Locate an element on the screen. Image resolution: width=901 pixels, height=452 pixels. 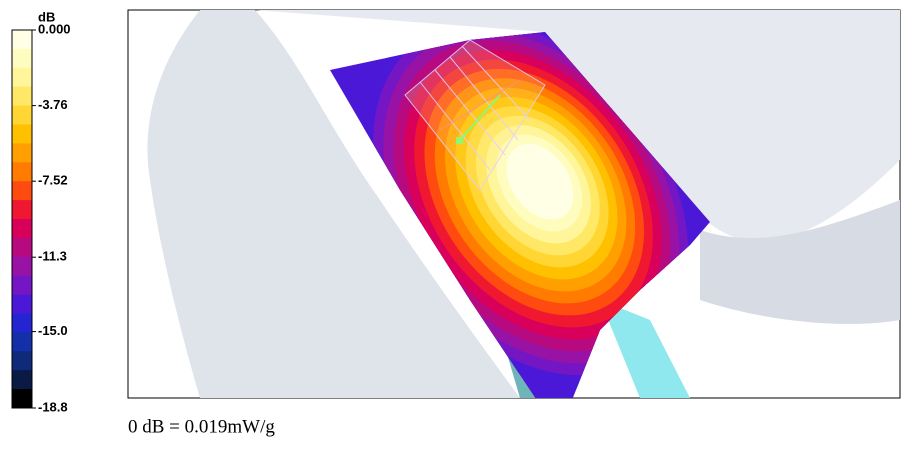
probe-shadow is located at coordinates (645, 349).